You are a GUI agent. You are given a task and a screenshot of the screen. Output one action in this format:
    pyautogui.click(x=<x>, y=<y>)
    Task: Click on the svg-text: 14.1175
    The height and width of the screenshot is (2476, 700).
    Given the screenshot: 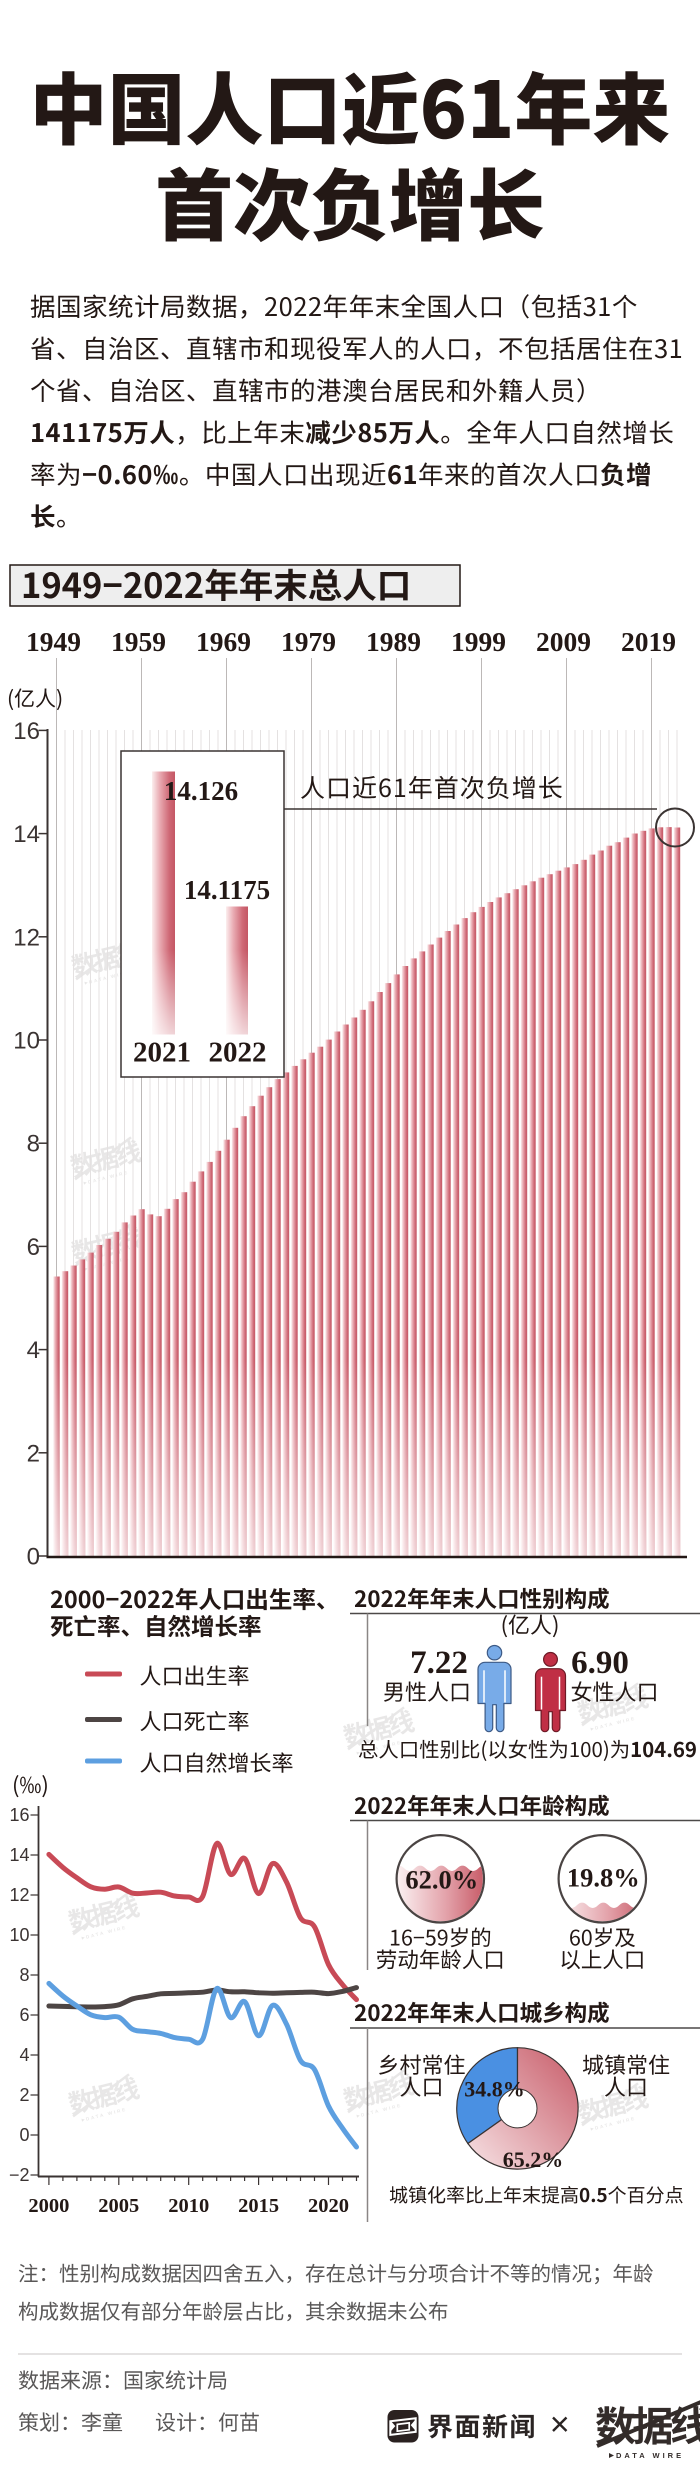 What is the action you would take?
    pyautogui.click(x=227, y=890)
    